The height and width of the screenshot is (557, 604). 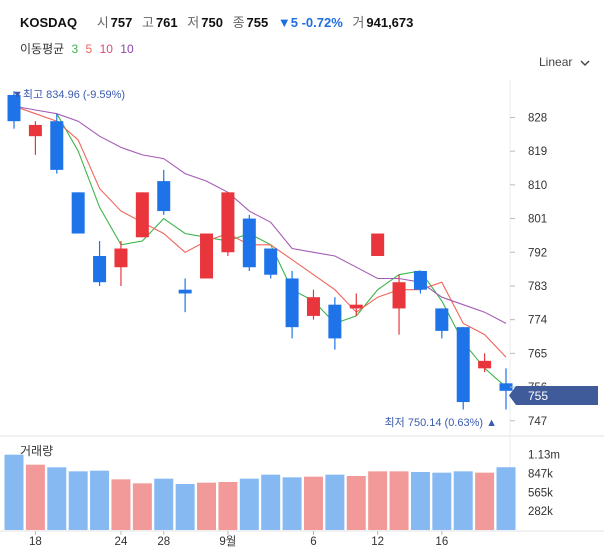 I want to click on ma-period-10a: 10, so click(x=106, y=49).